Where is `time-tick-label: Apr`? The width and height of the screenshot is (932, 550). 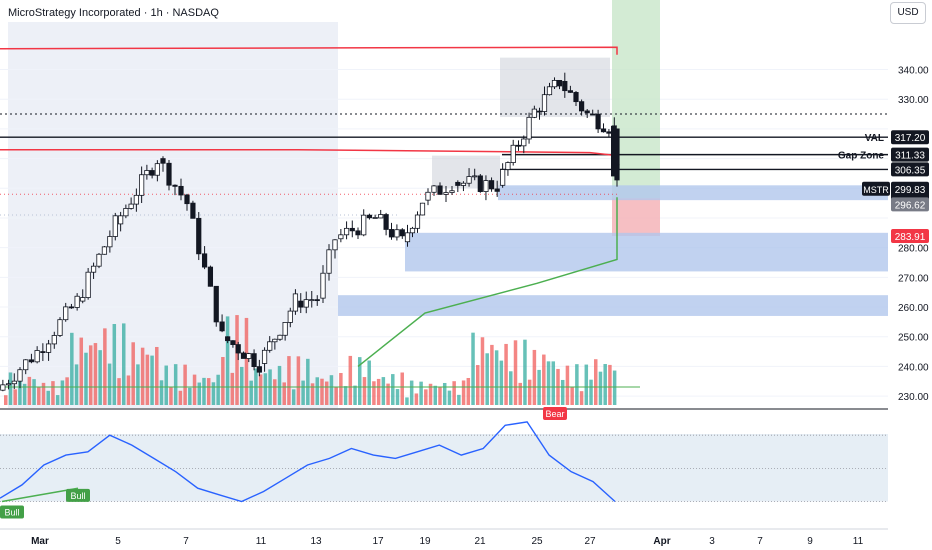 time-tick-label: Apr is located at coordinates (661, 541).